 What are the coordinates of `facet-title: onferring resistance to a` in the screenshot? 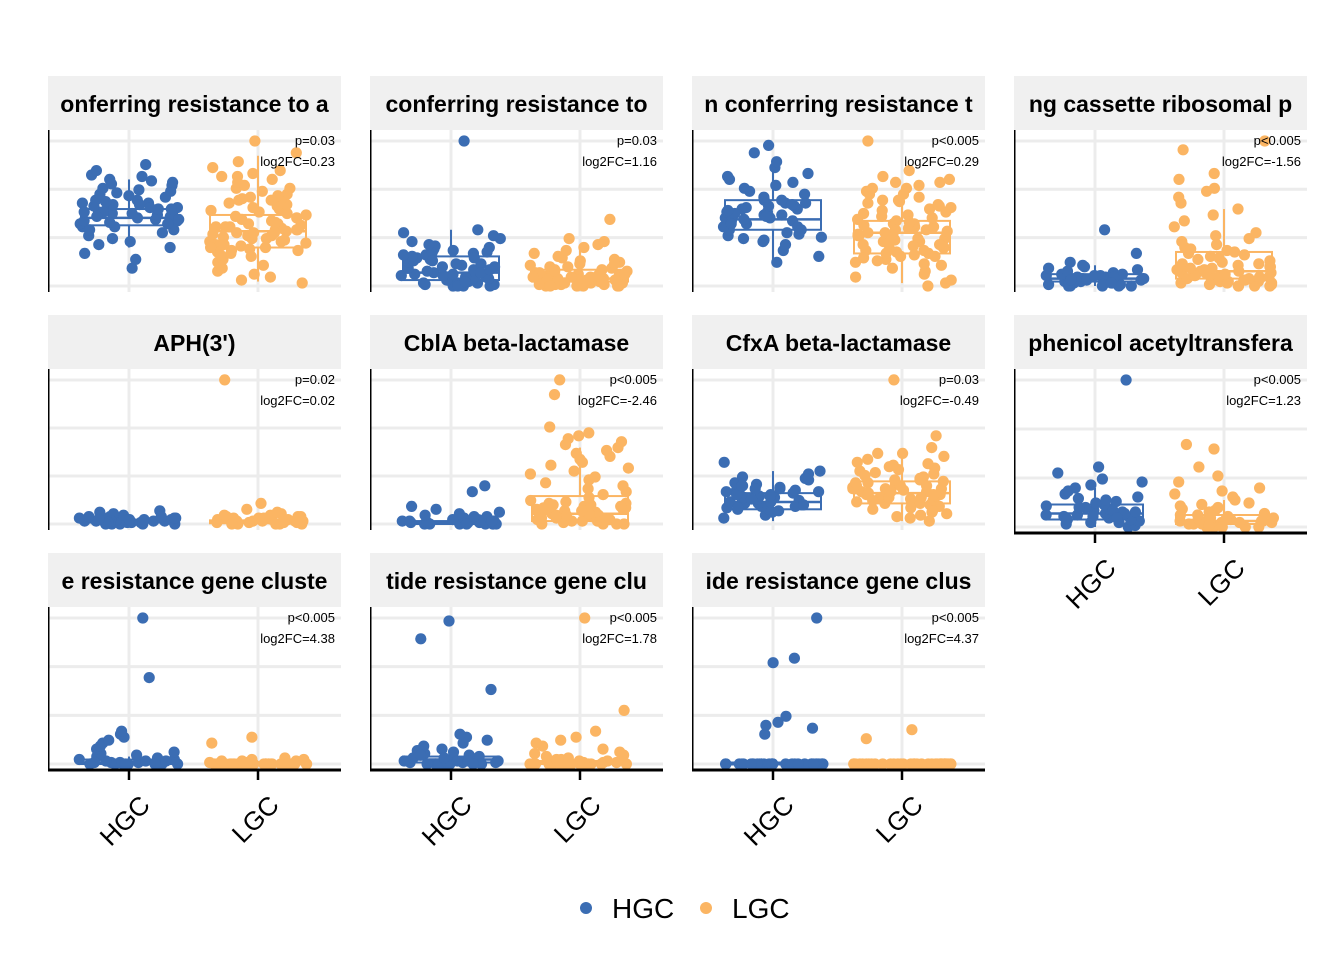 It's located at (194, 104).